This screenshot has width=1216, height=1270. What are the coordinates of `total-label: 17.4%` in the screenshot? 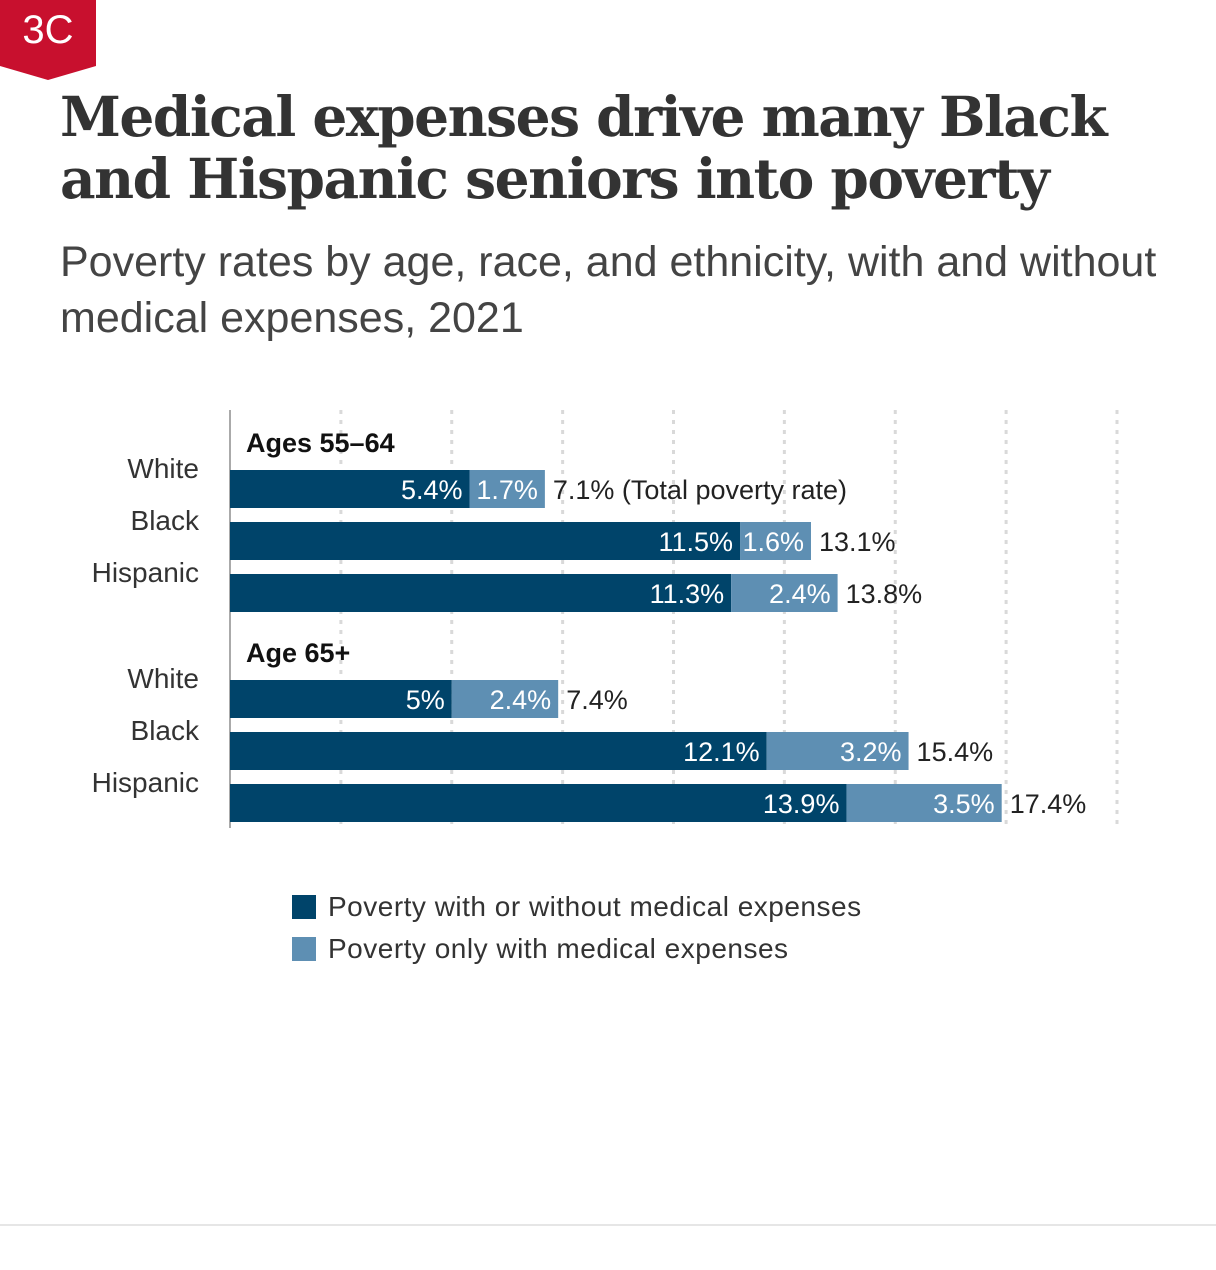 It's located at (1048, 804).